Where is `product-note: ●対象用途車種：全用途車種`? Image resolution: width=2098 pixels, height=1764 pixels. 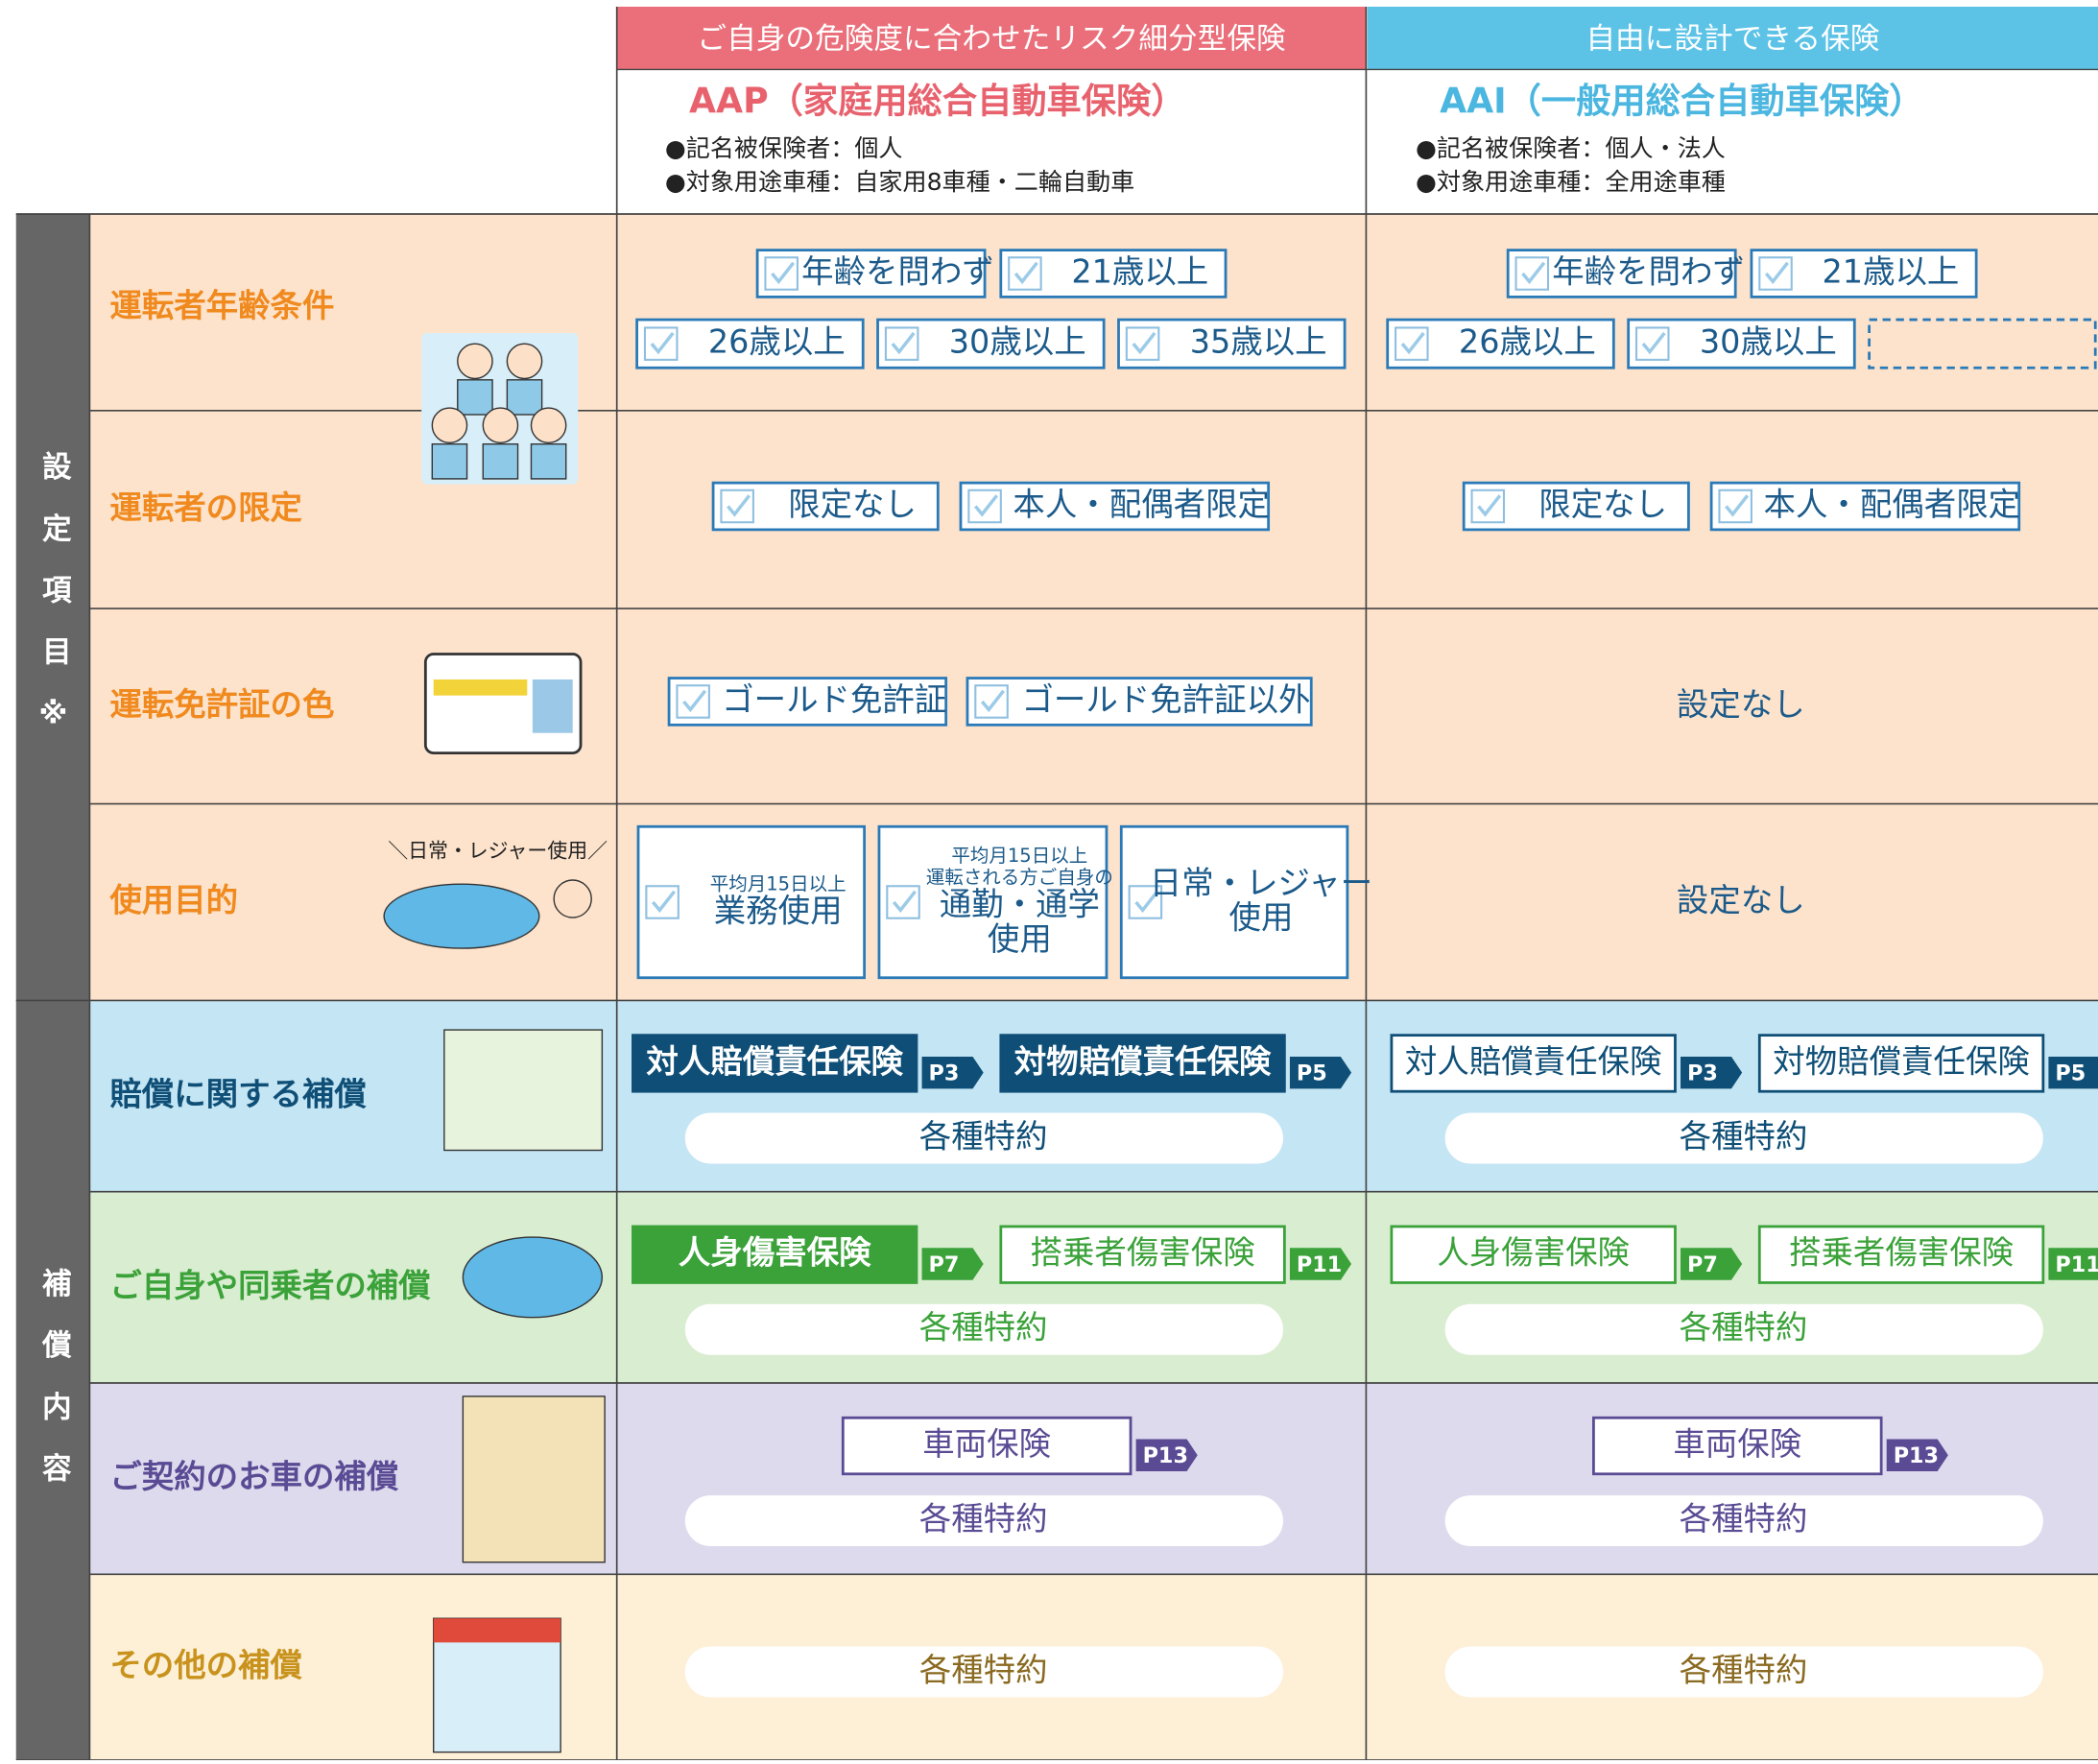 product-note: ●対象用途車種：全用途車種 is located at coordinates (1571, 182).